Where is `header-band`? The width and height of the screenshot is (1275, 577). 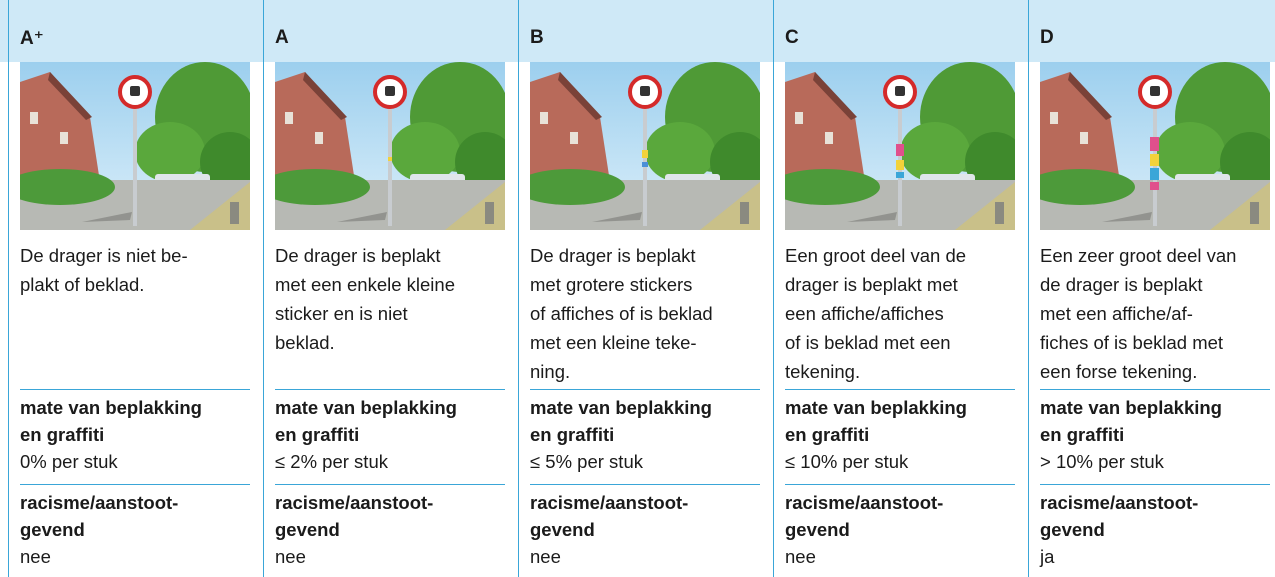 header-band is located at coordinates (637, 31).